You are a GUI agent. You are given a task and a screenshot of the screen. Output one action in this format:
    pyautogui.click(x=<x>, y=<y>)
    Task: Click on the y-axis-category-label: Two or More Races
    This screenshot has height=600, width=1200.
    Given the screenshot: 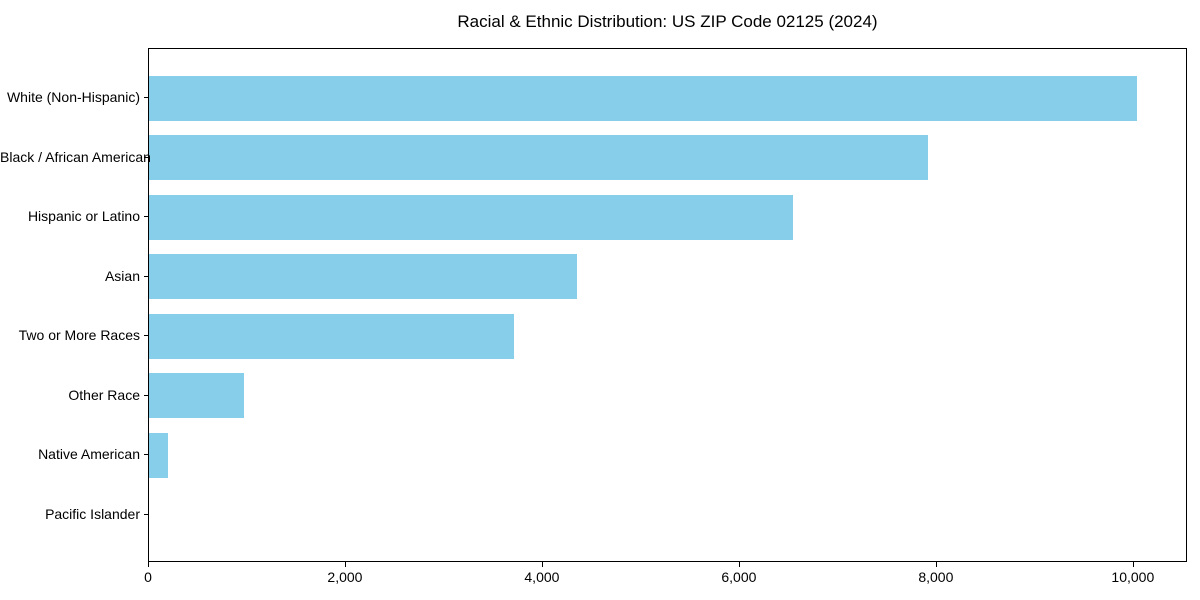 What is the action you would take?
    pyautogui.click(x=79, y=335)
    